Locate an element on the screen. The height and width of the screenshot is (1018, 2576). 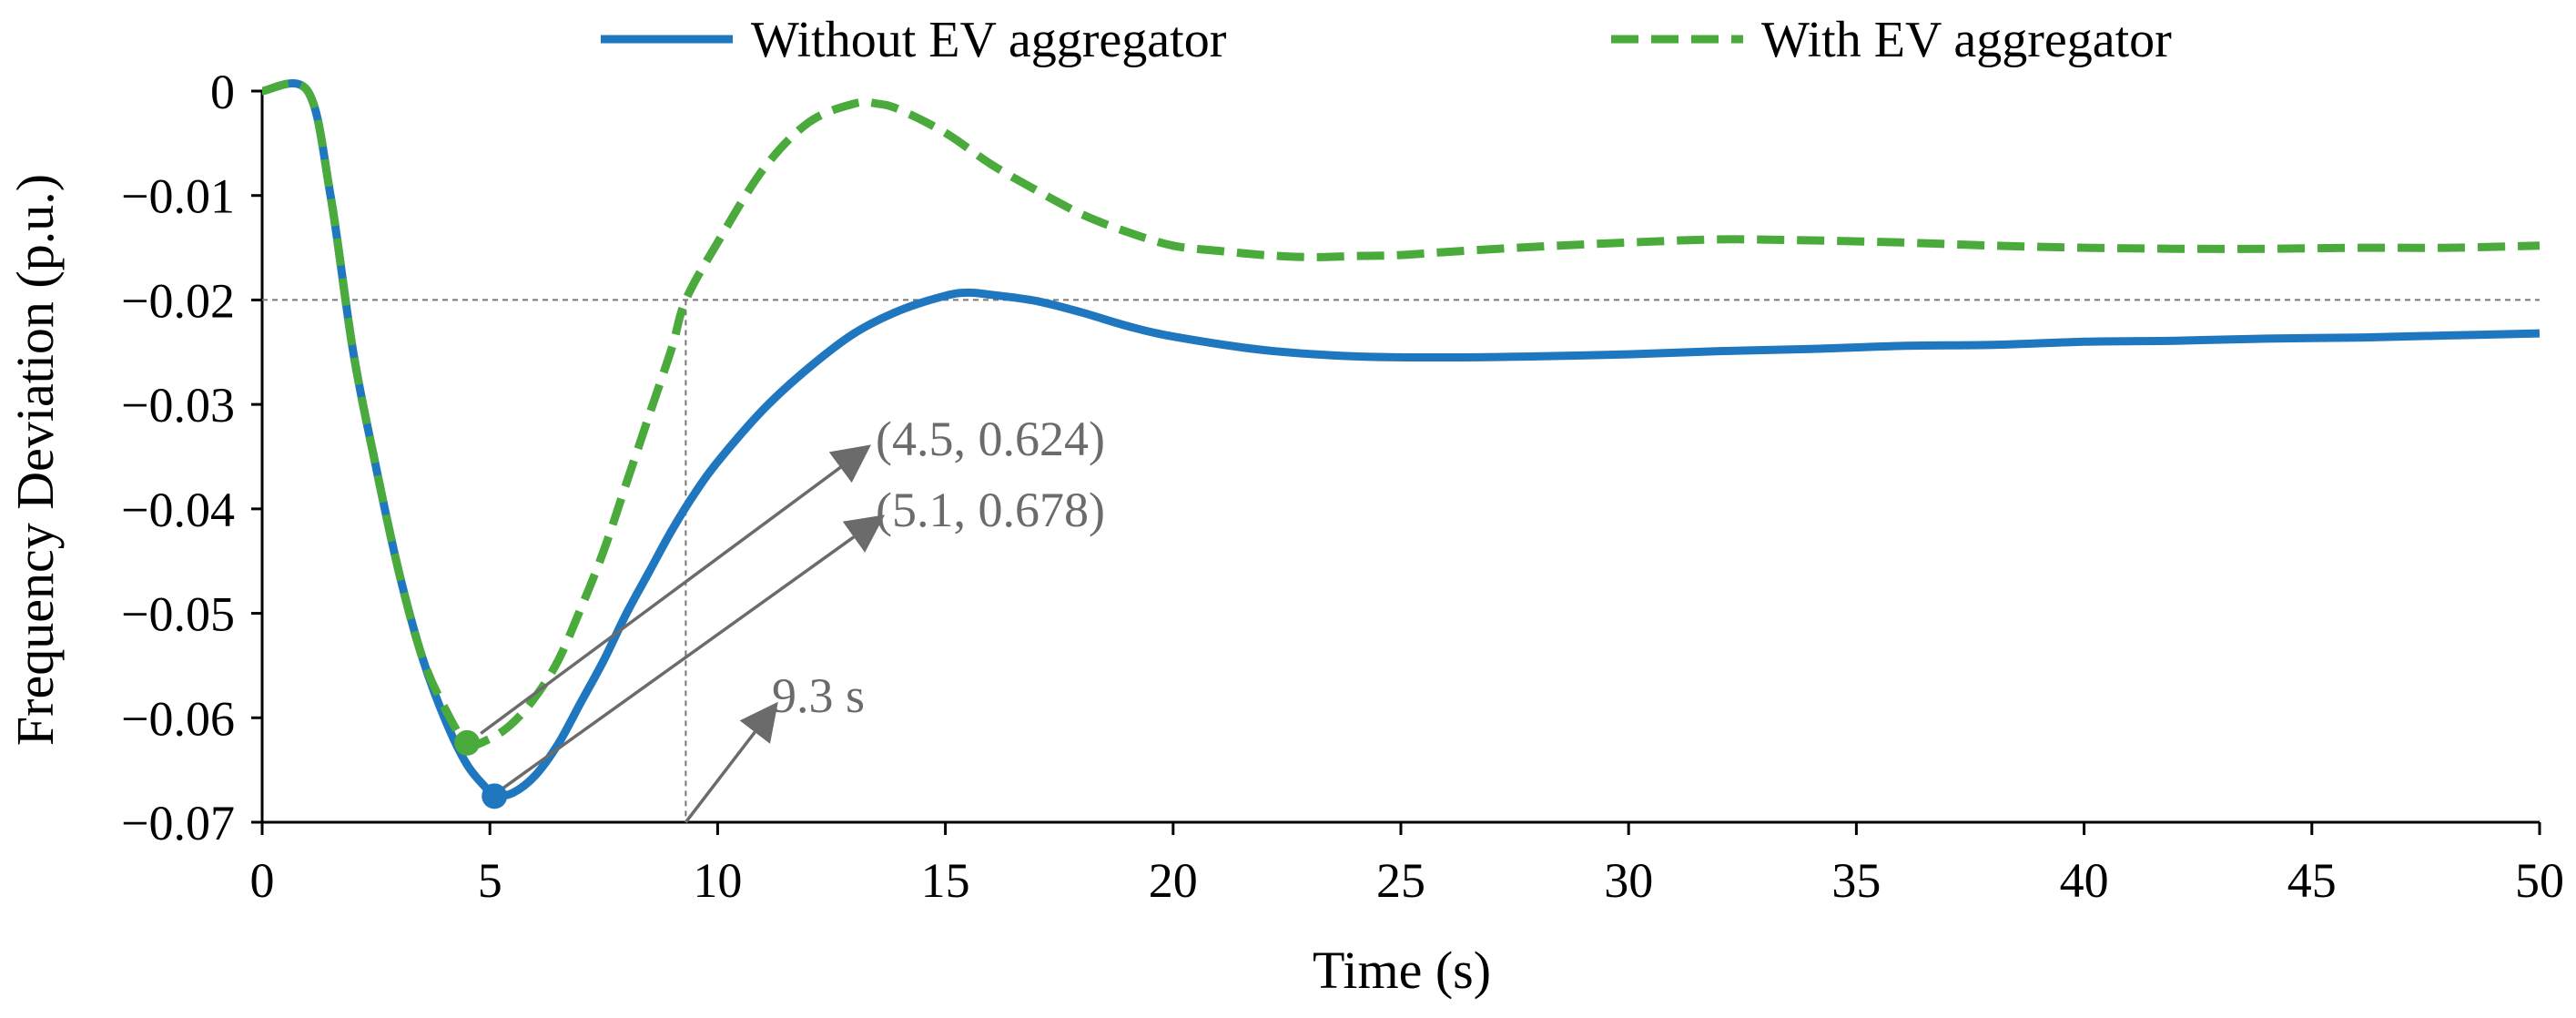
x-tick-label: 15 is located at coordinates (945, 880).